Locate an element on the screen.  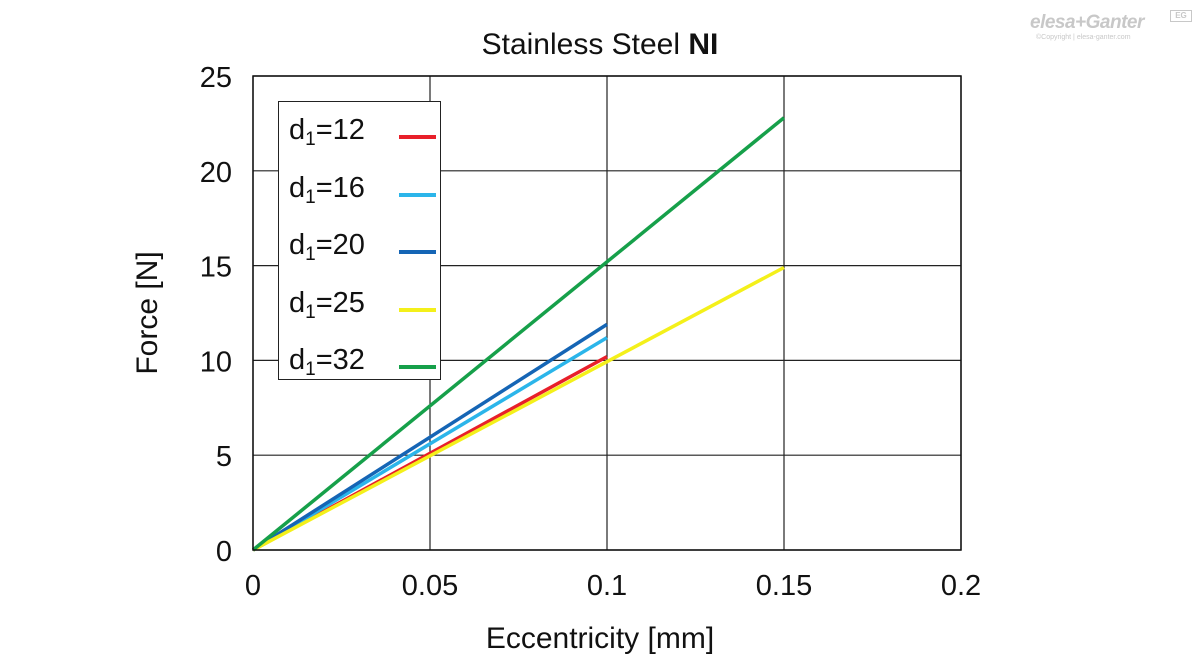
logo-badge: EG is located at coordinates (1181, 16).